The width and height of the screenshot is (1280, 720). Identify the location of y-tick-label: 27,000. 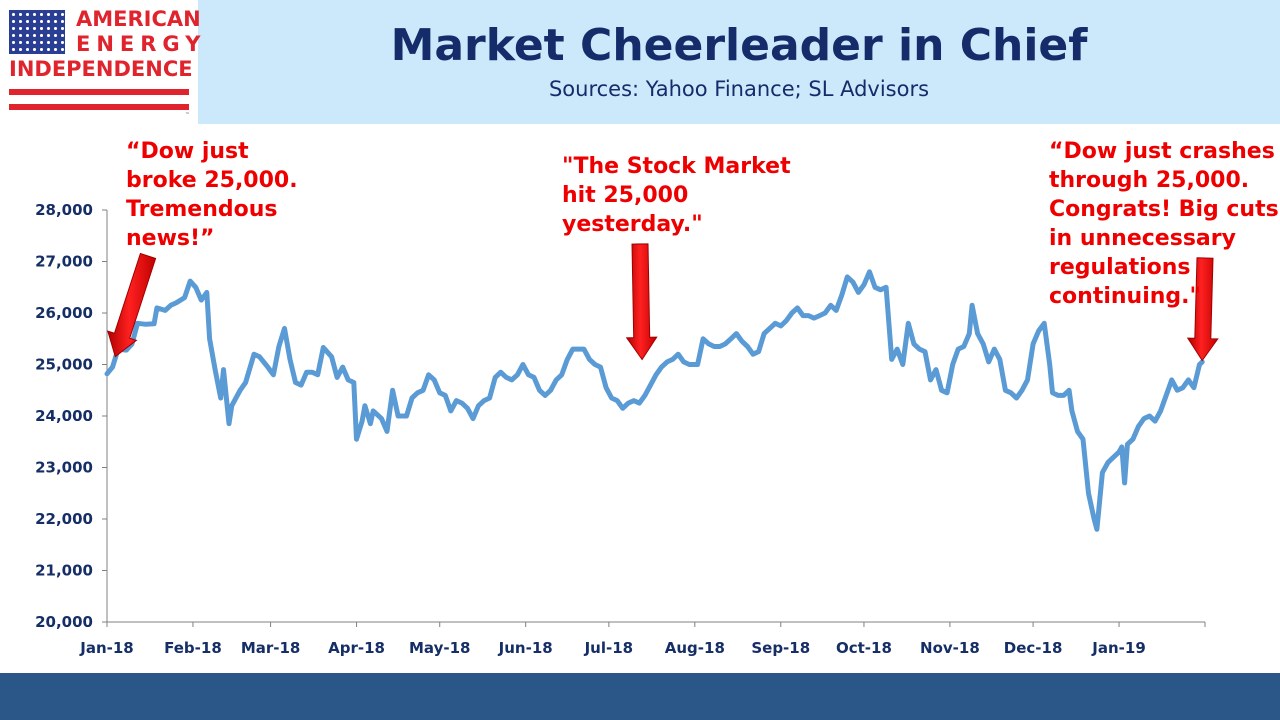
(64, 262).